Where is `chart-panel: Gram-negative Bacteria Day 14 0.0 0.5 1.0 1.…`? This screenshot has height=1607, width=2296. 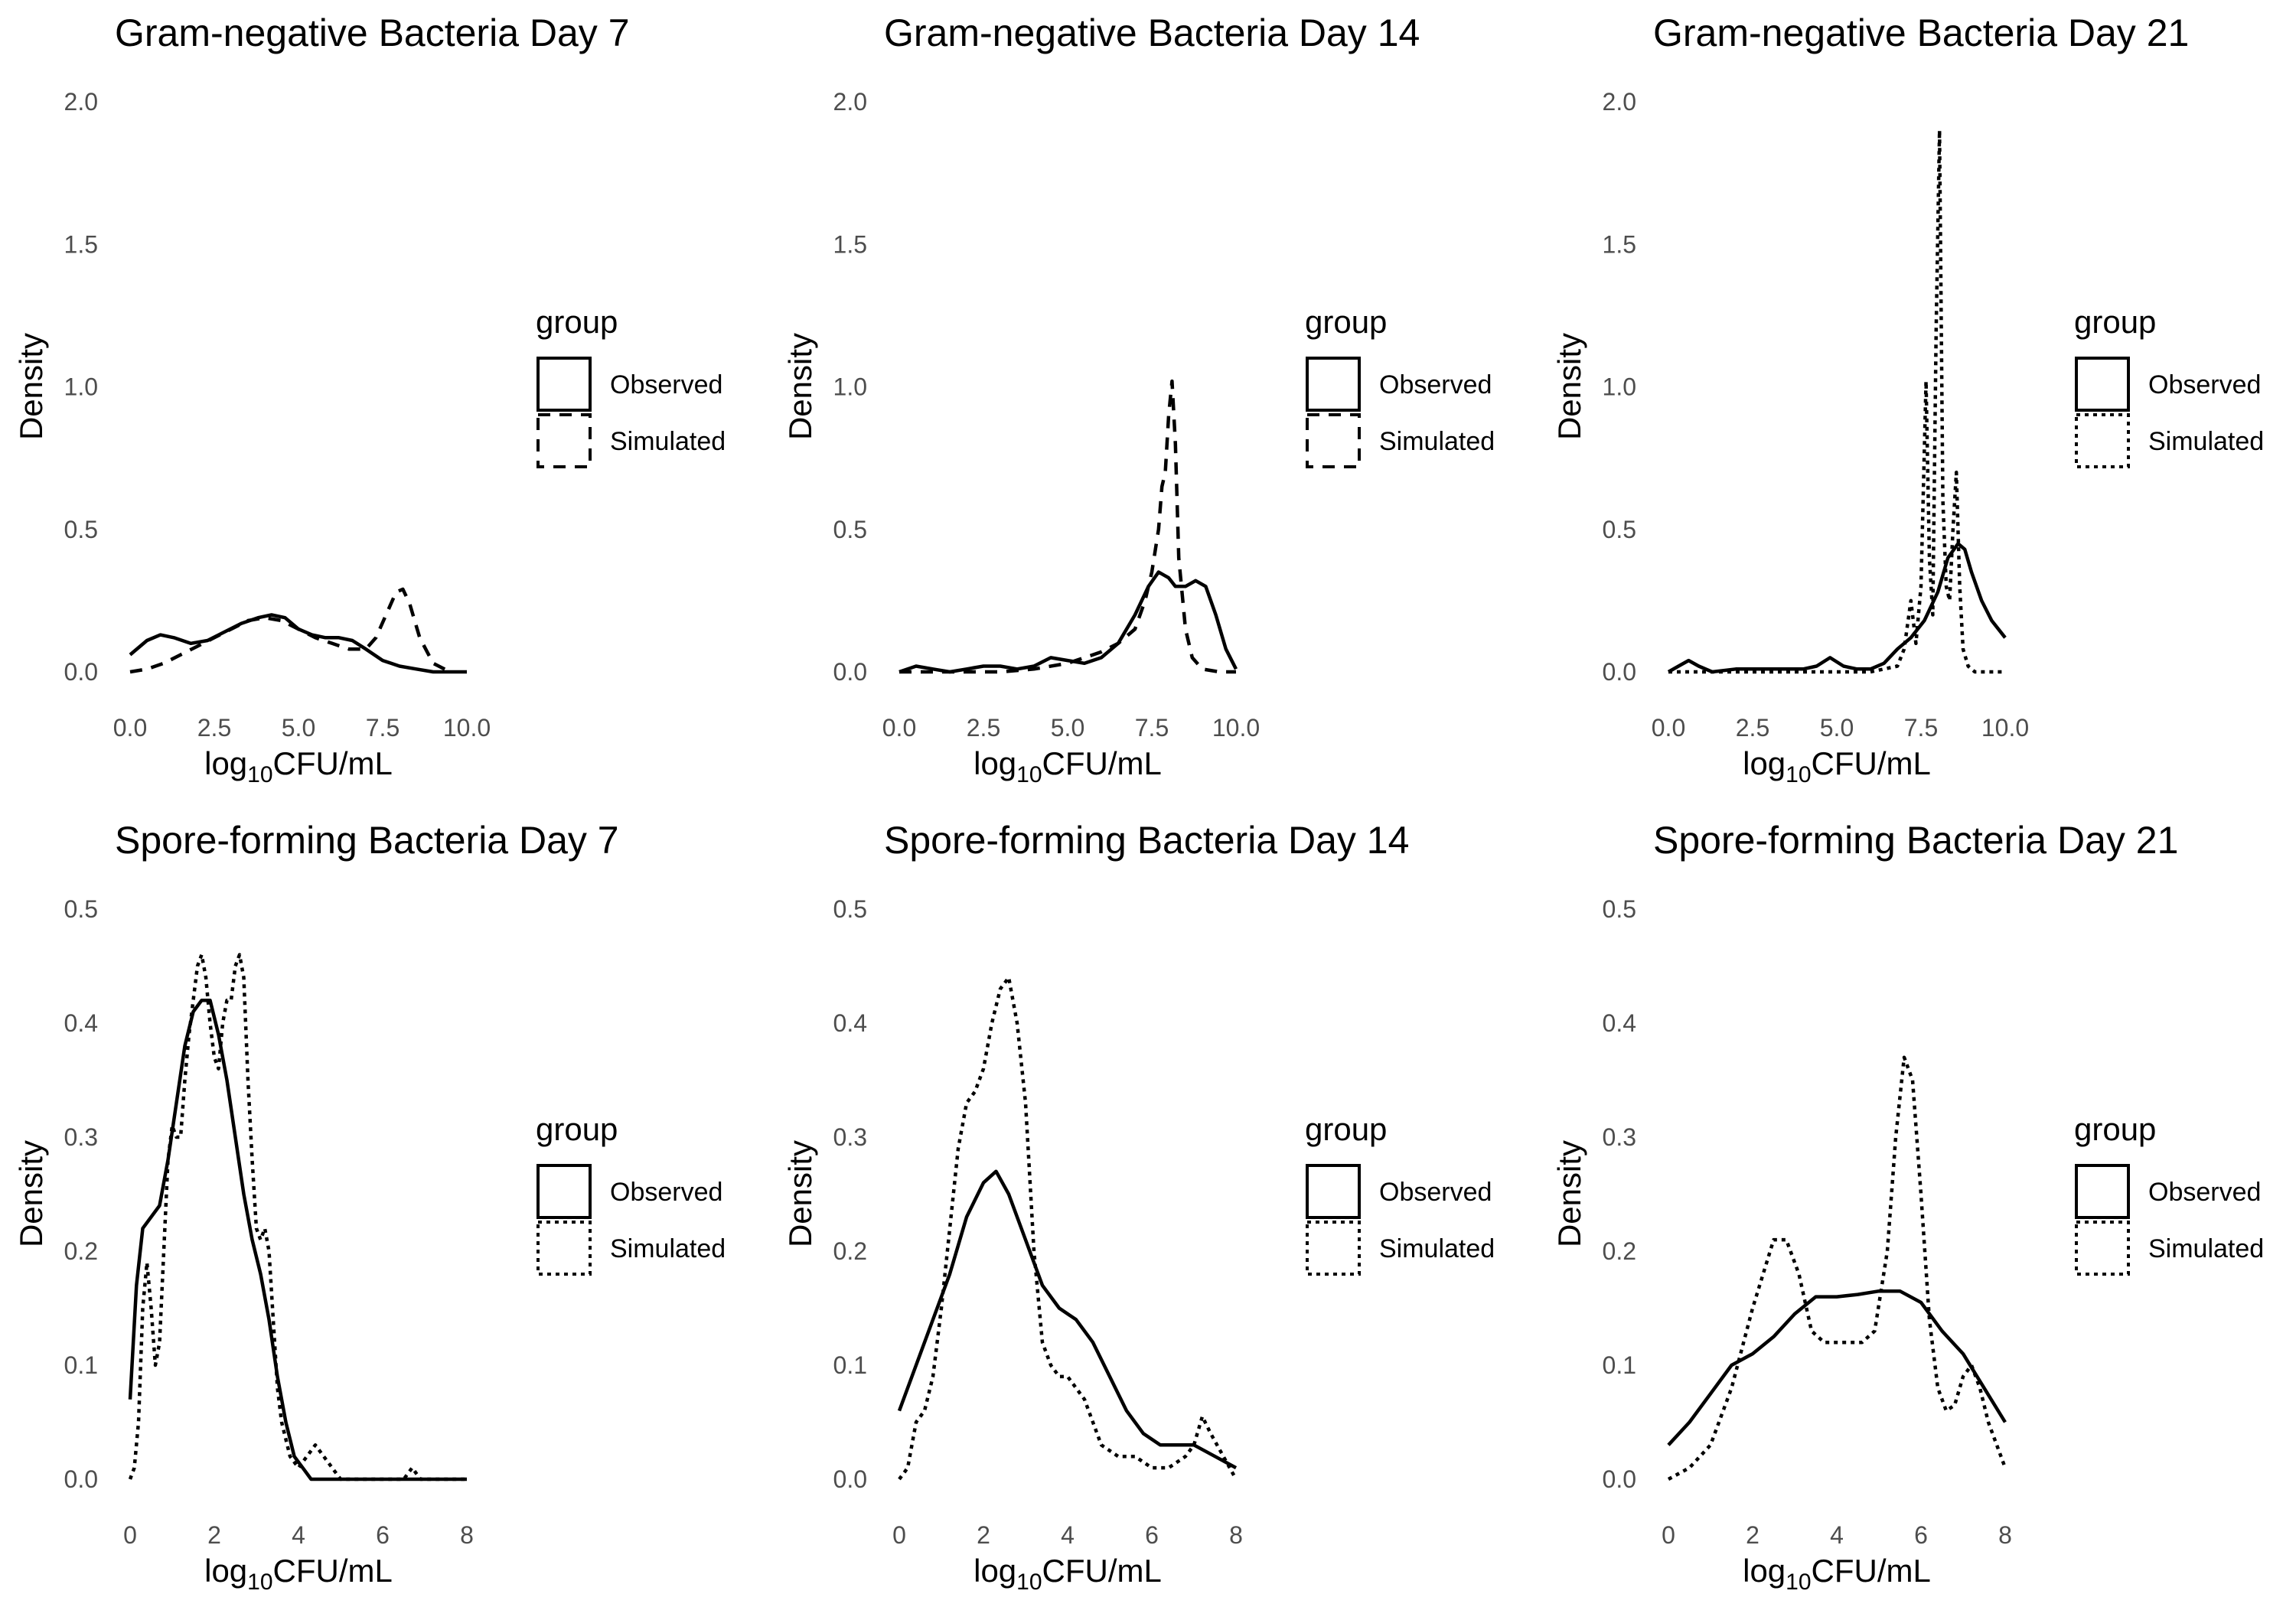
chart-panel: Gram-negative Bacteria Day 14 0.0 0.5 1.0 1.… is located at coordinates (1138, 399).